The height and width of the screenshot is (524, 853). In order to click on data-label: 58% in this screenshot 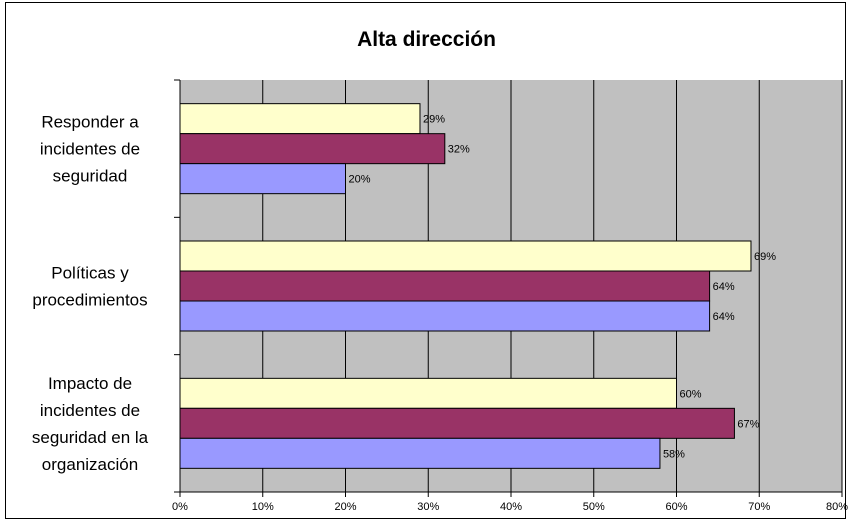, I will do `click(674, 454)`.